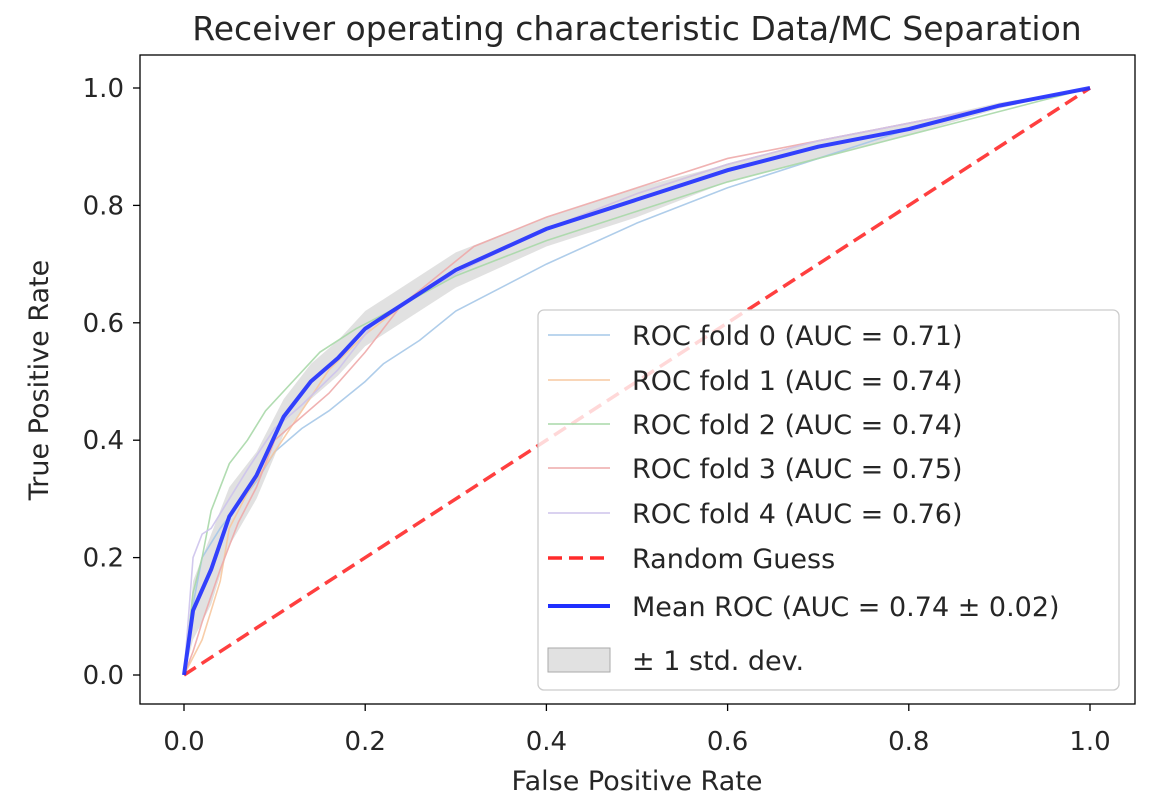 The image size is (1156, 808). Describe the element at coordinates (797, 425) in the screenshot. I see `legend-label-2: ROC fold 2 (AUC = 0.74)` at that location.